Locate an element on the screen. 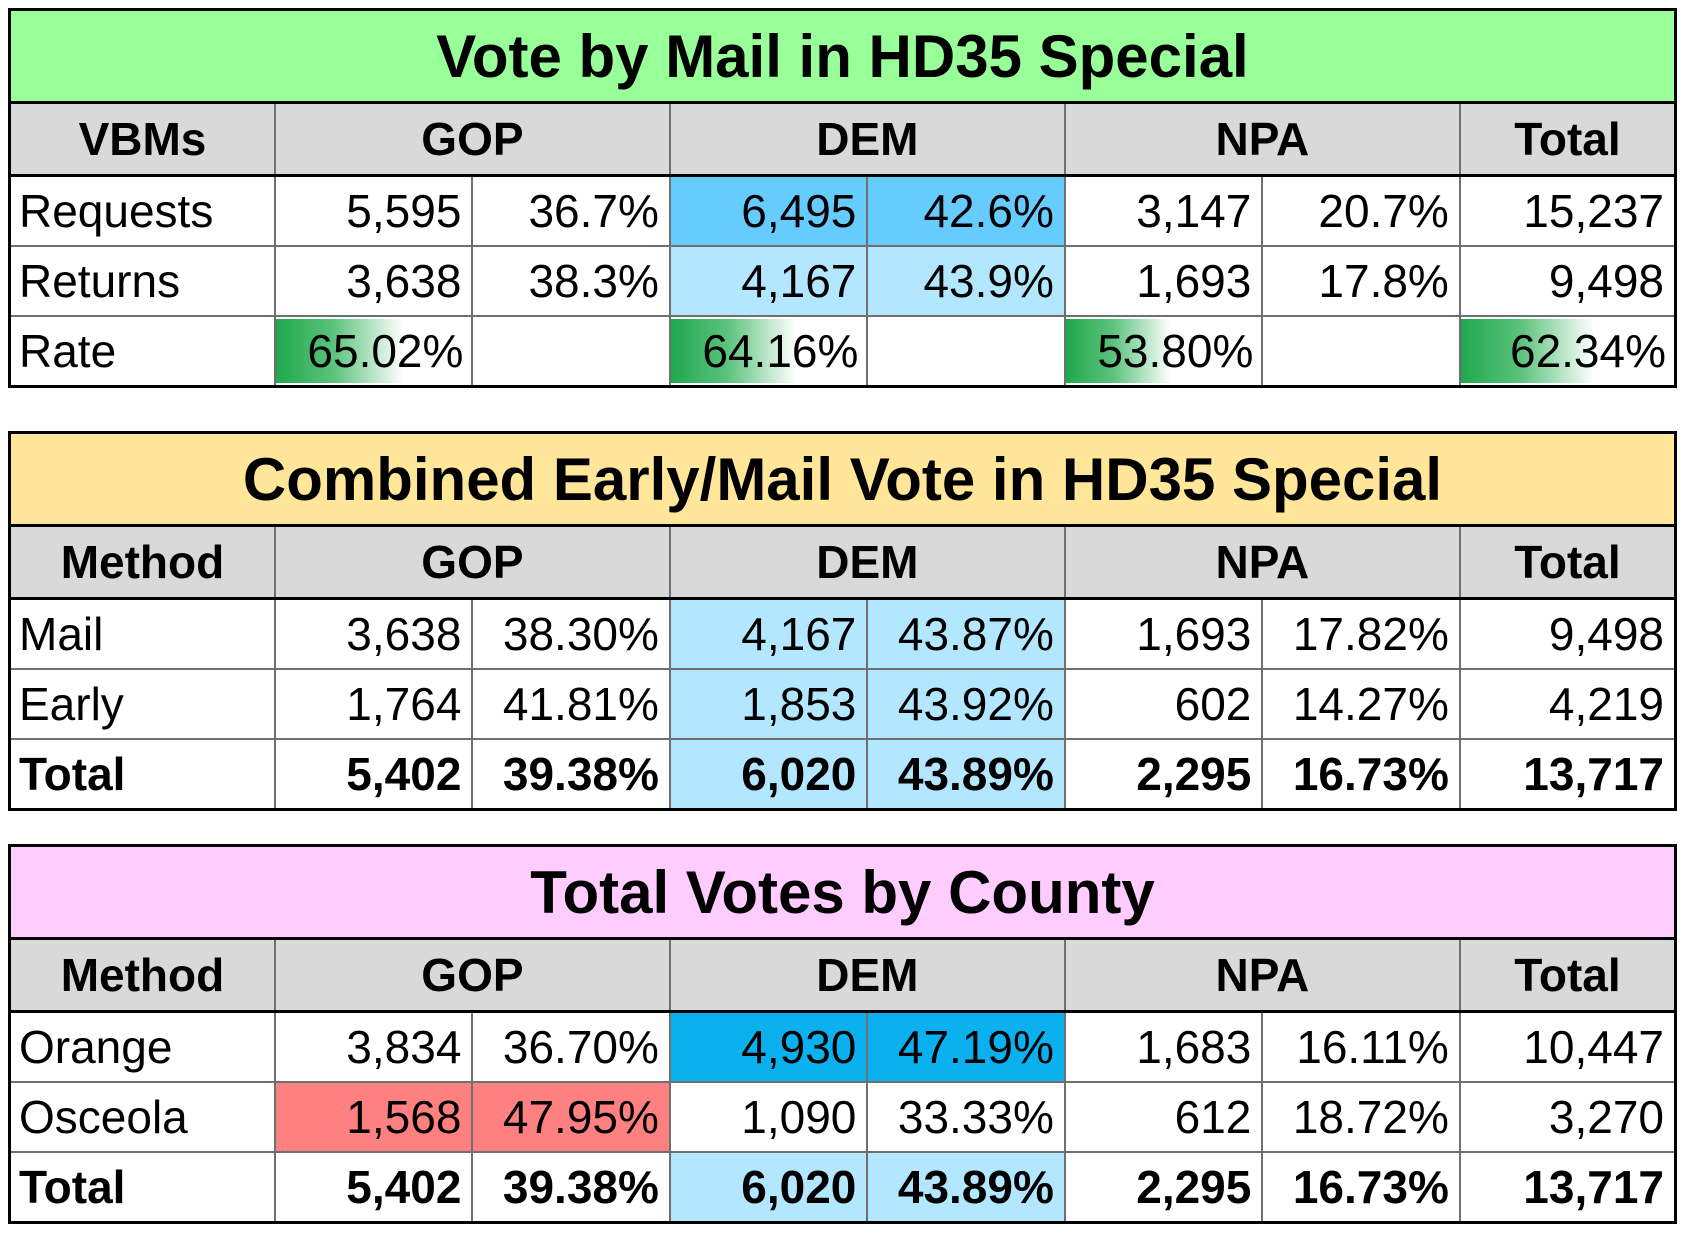 This screenshot has width=1687, height=1244. total-rate-value: 62.34% is located at coordinates (1587, 351).